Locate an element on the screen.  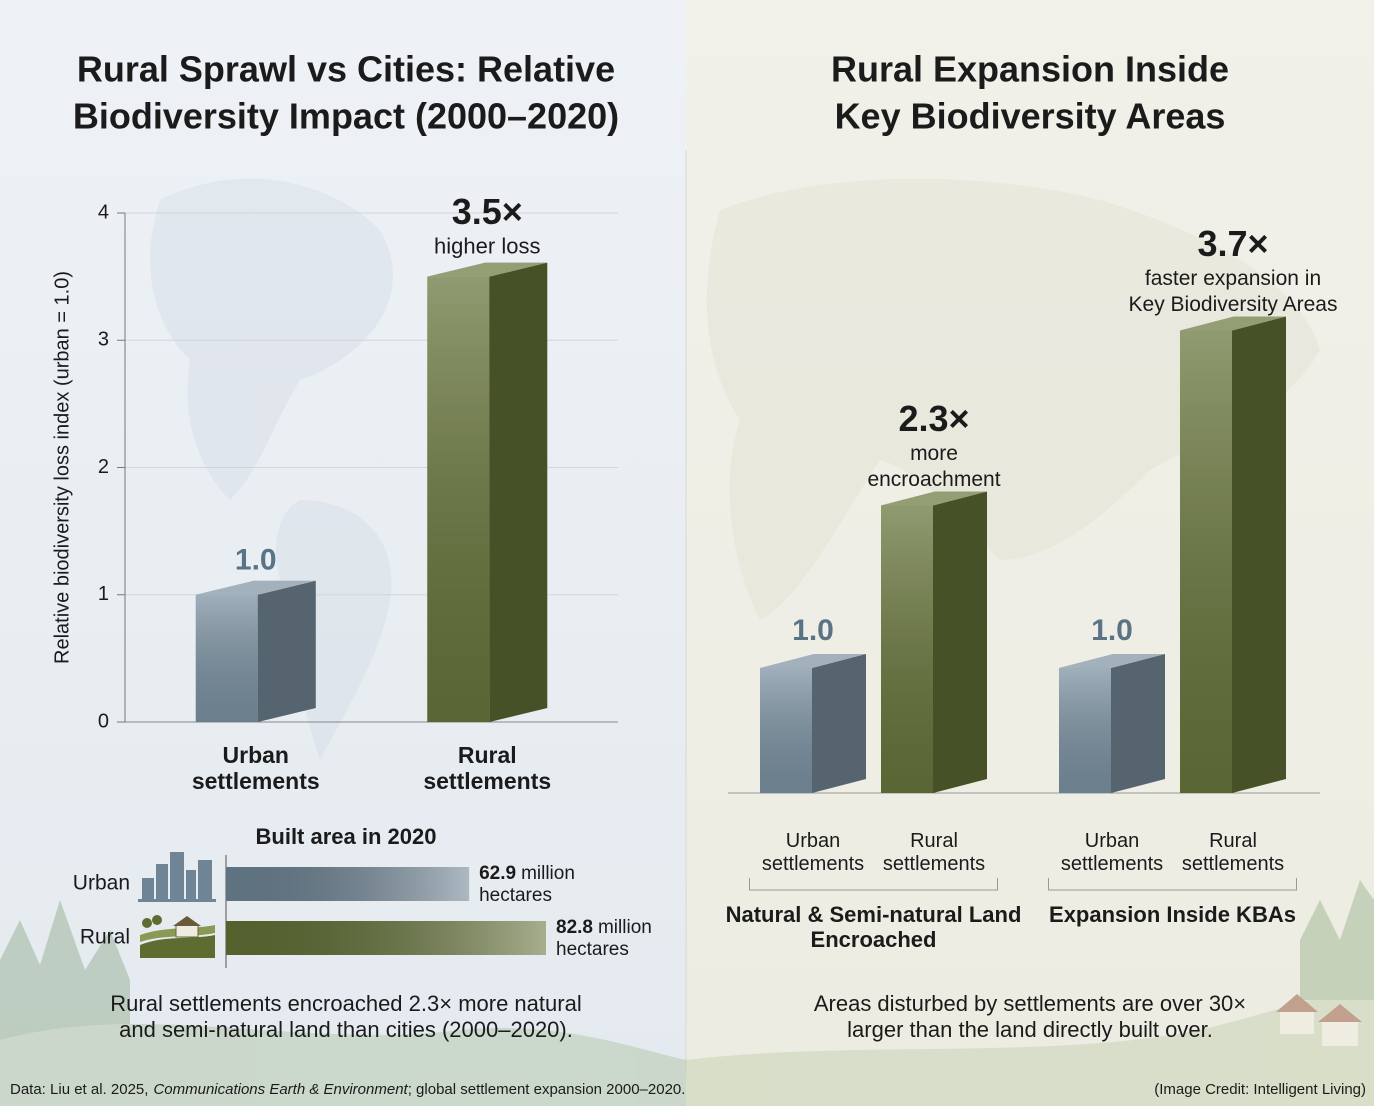
value-label: 62.9 million is located at coordinates (527, 873).